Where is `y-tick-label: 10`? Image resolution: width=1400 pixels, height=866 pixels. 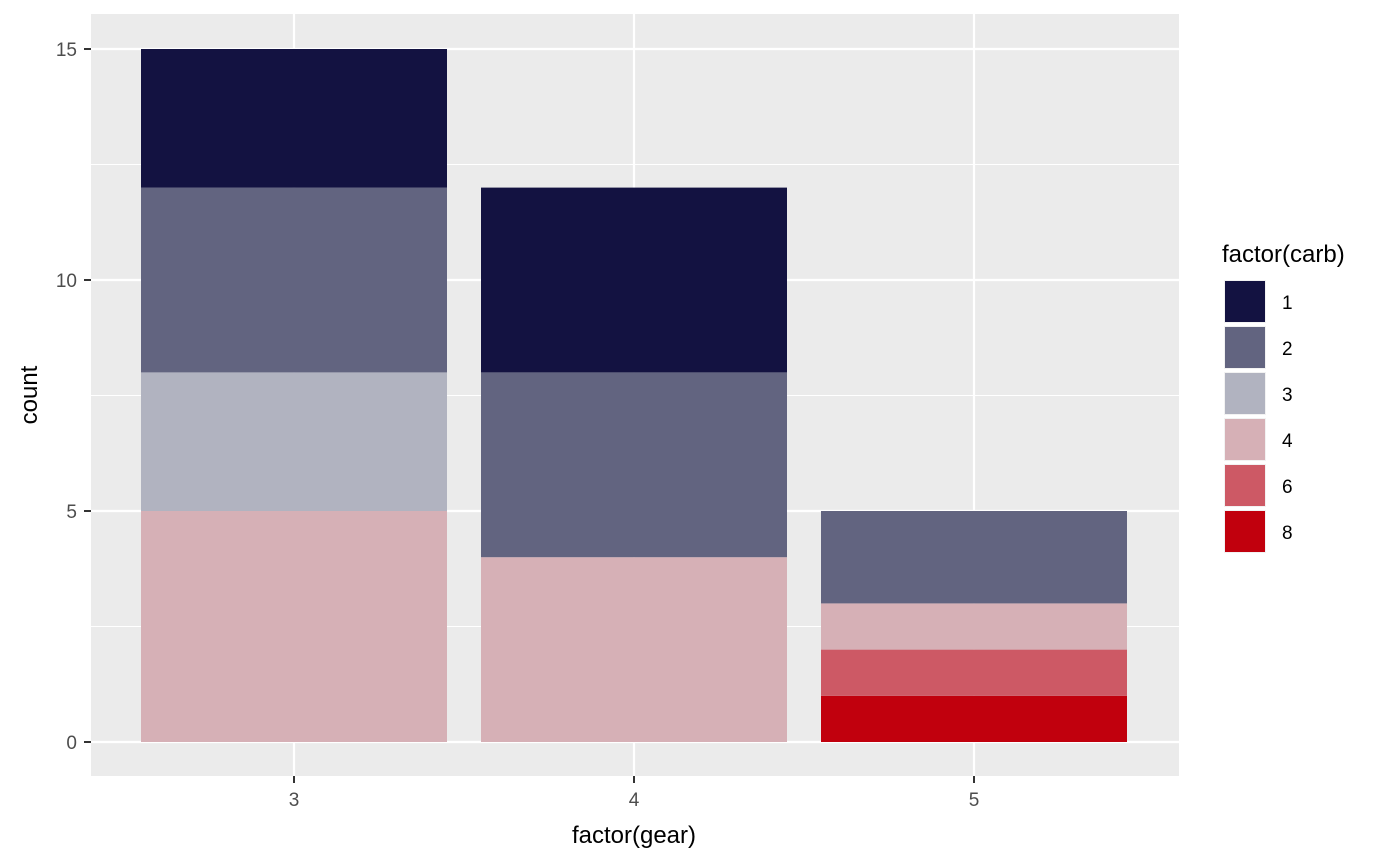 y-tick-label: 10 is located at coordinates (66, 281).